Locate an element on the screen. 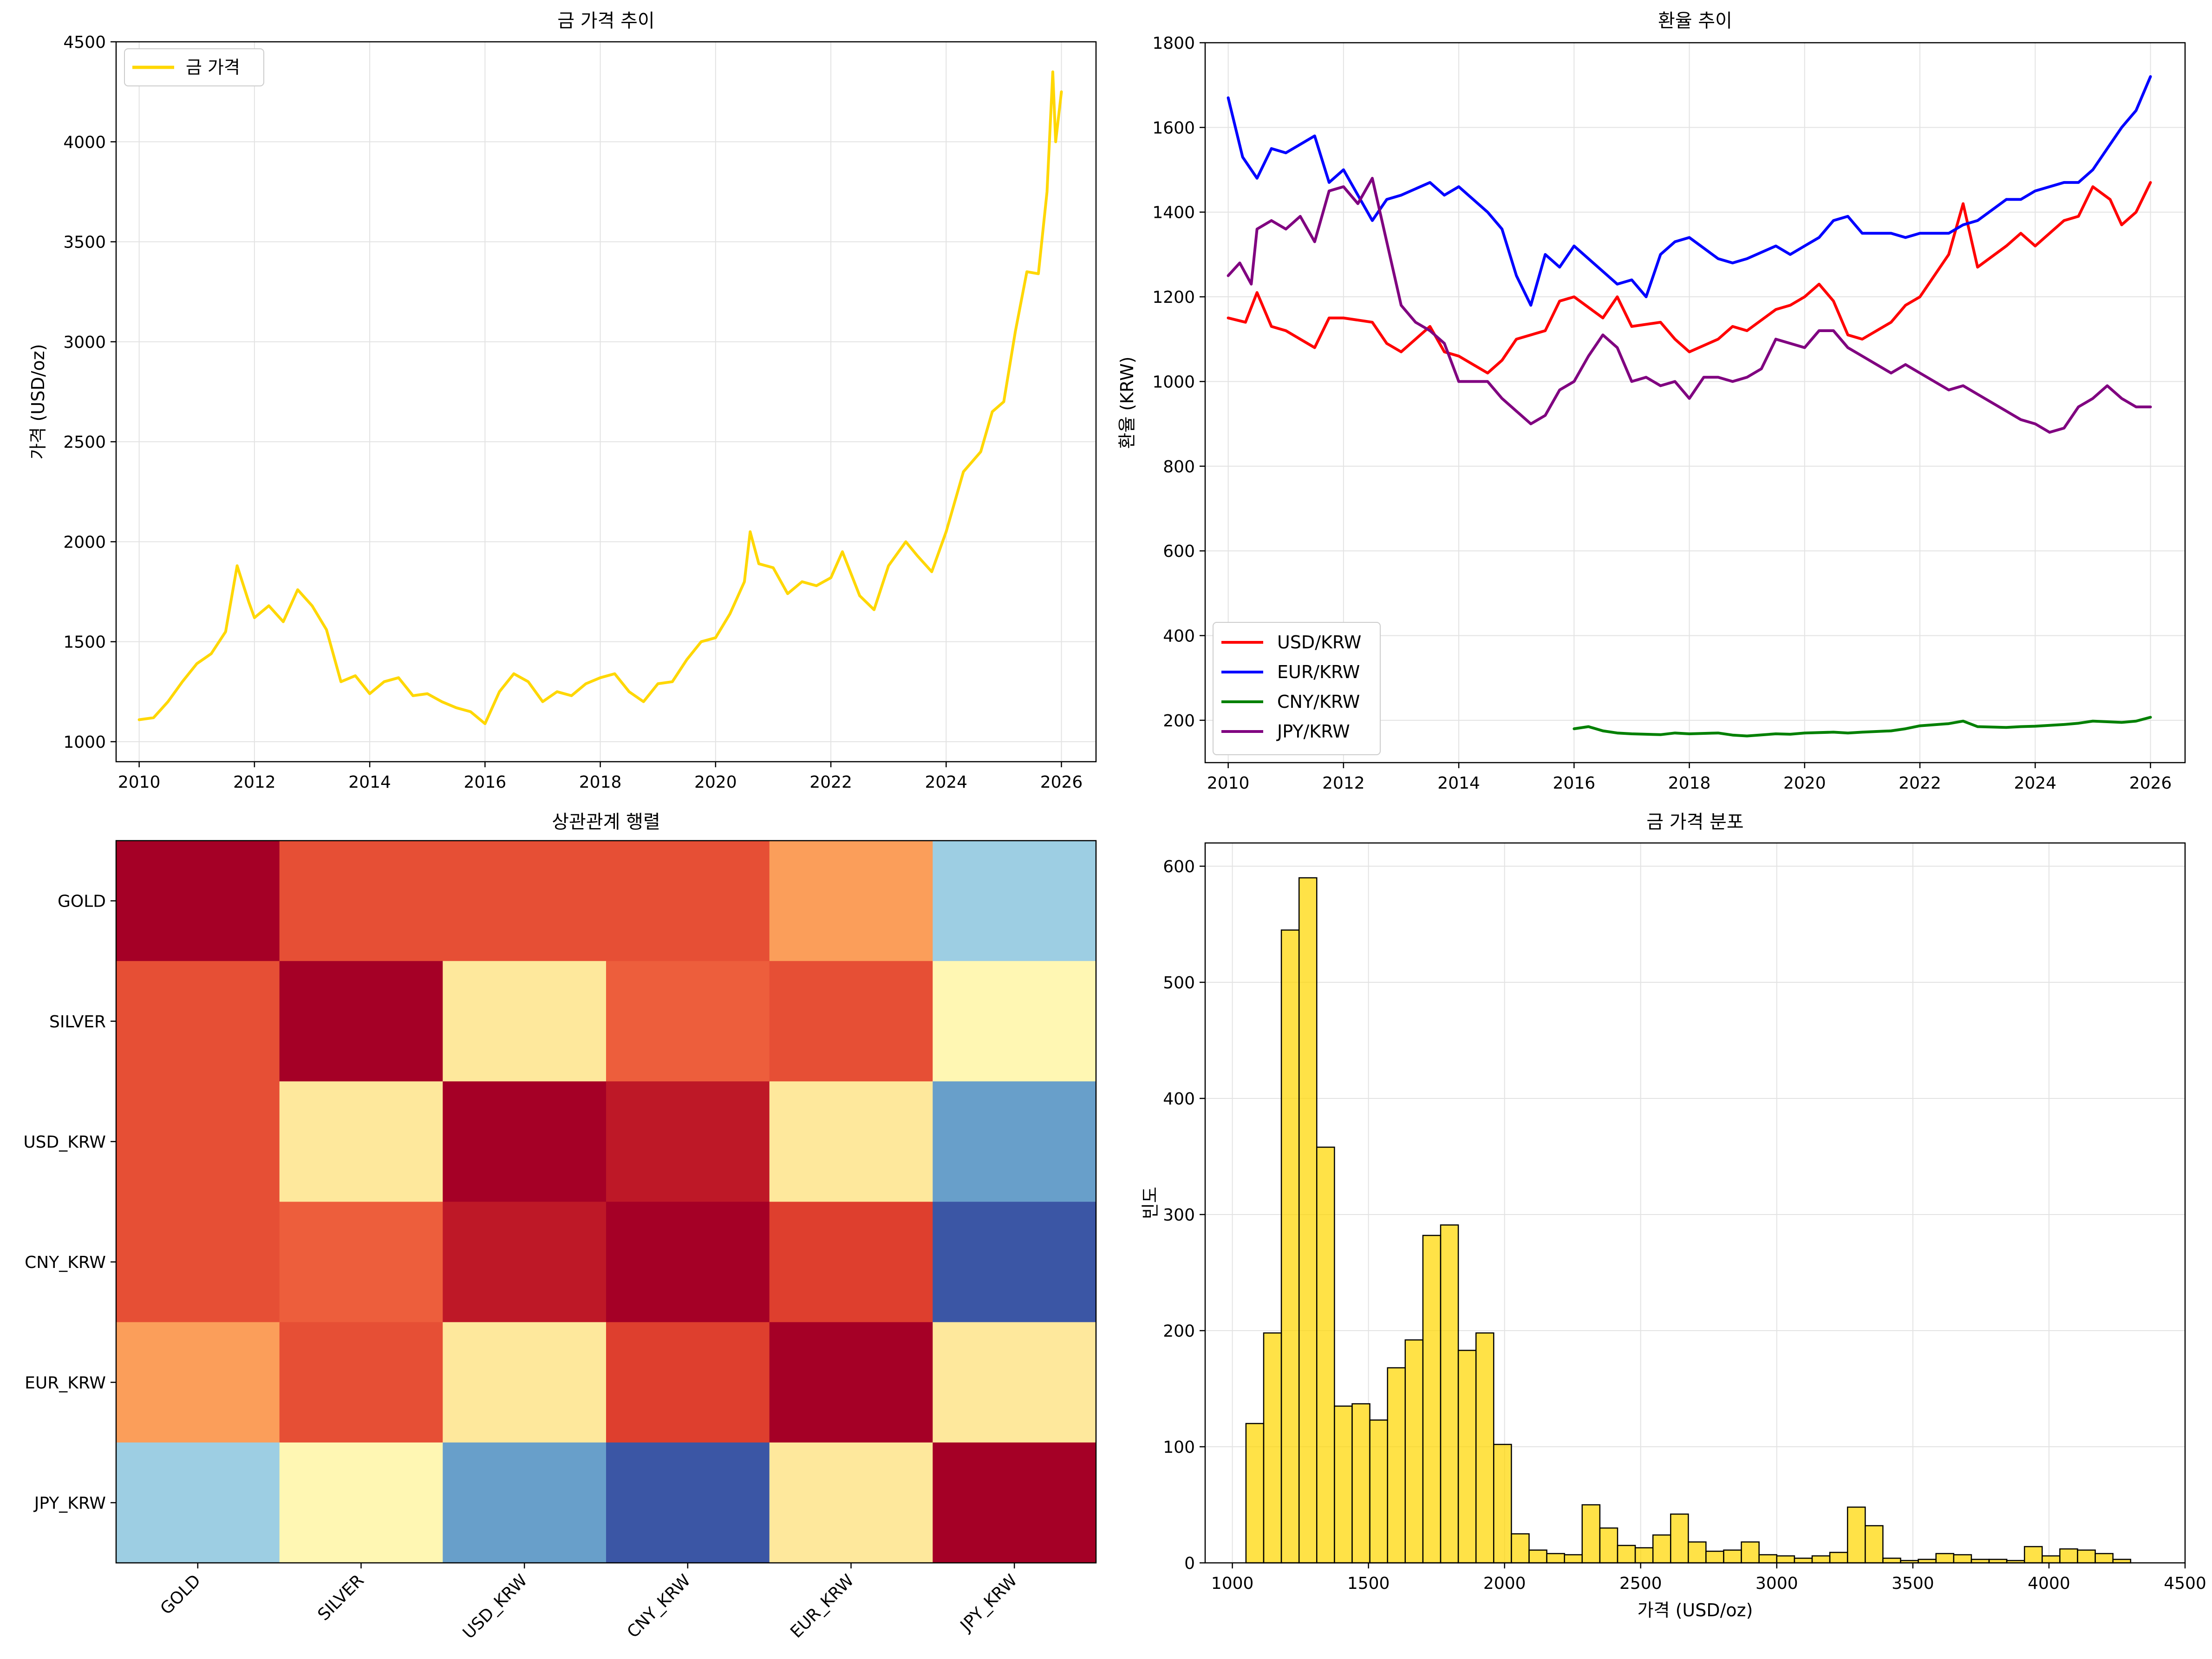 The width and height of the screenshot is (2212, 1659). histogram-ylabel: 빈도 is located at coordinates (1150, 1203).